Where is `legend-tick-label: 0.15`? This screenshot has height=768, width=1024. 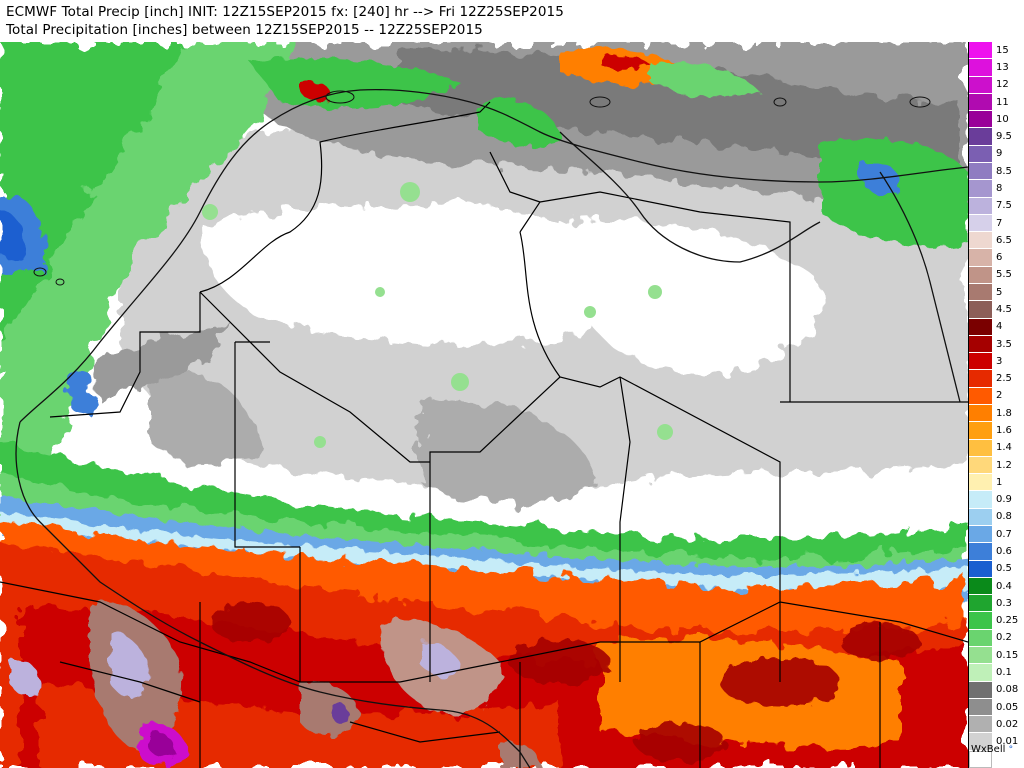
legend-tick-label: 0.15 is located at coordinates (1007, 655).